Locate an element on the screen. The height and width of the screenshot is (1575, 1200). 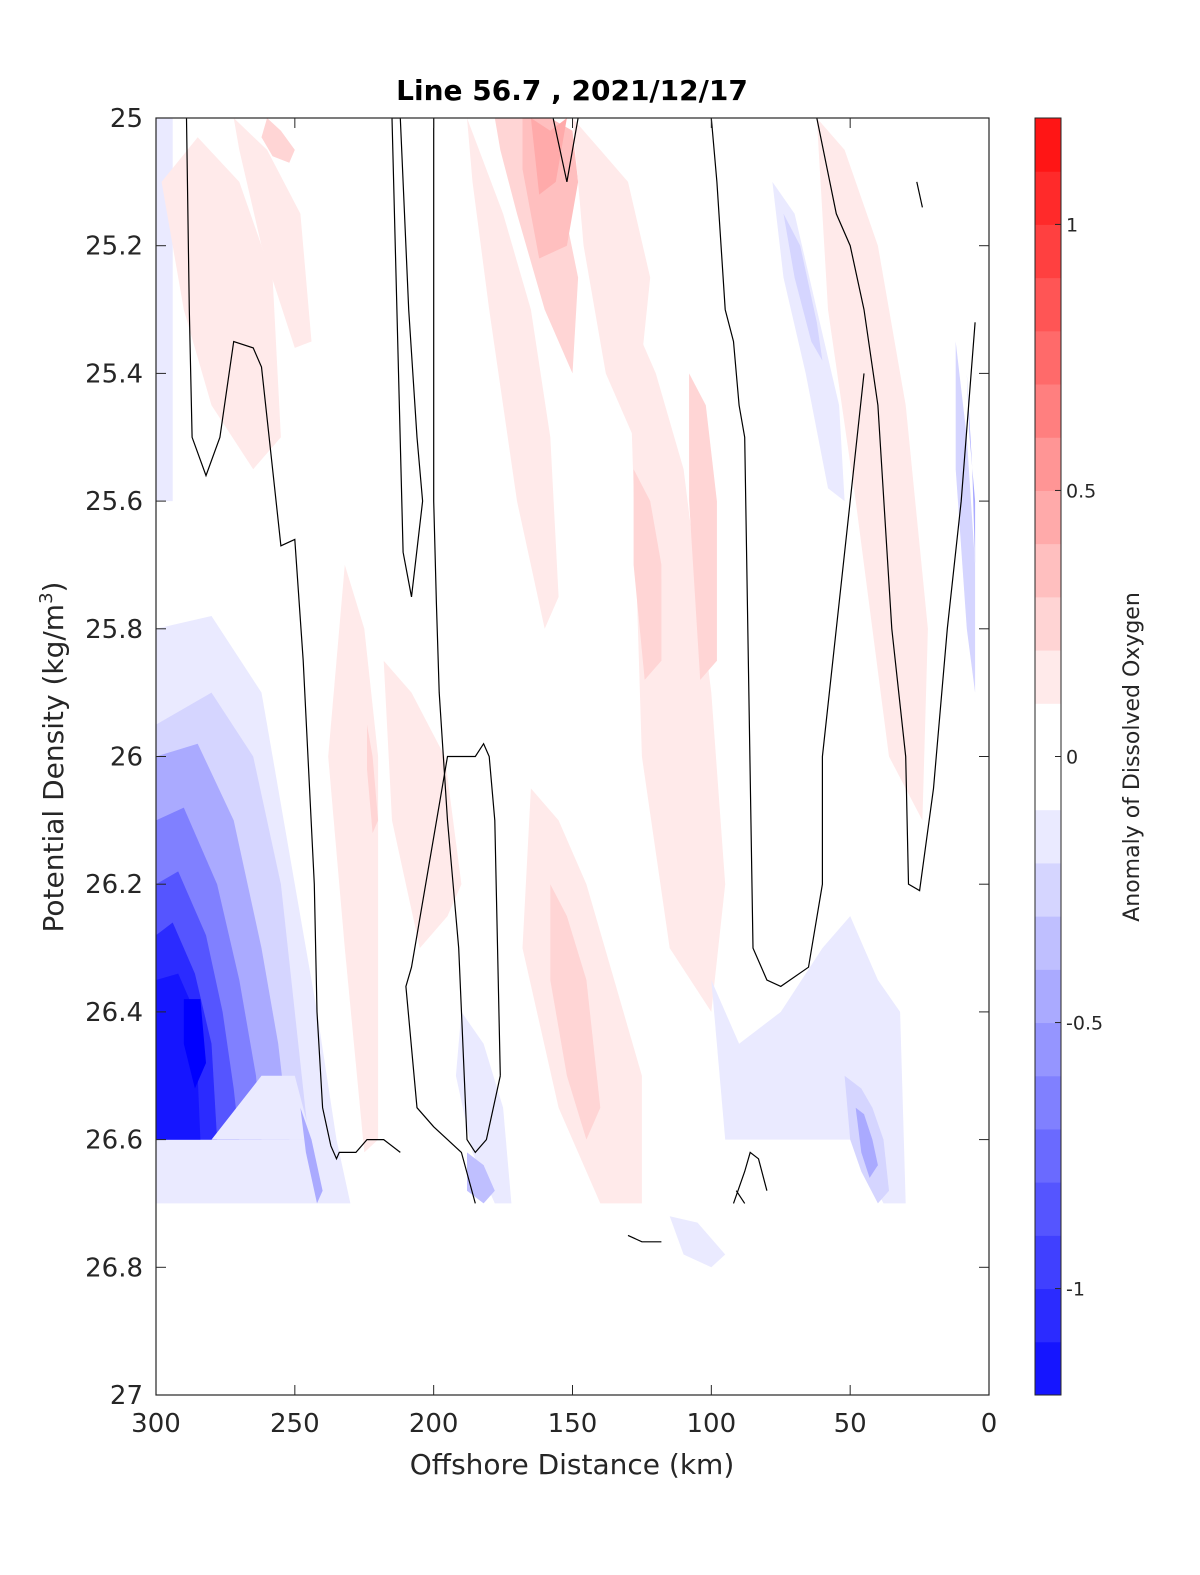
colorbar: -1 -0.5 0 0.5 1 is located at coordinates (1068, 756).